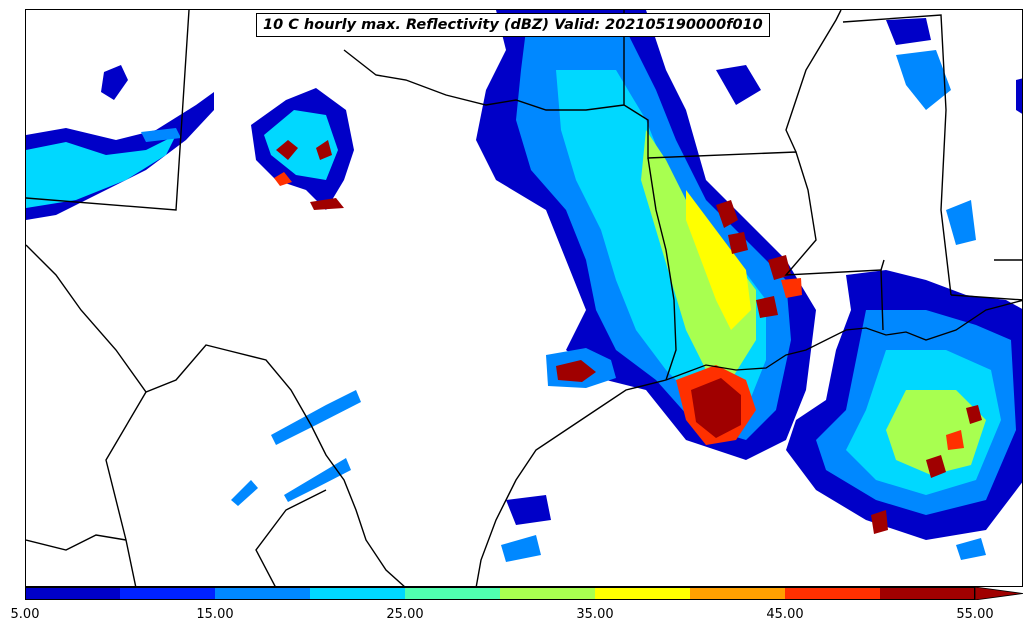  What do you see at coordinates (936, 432) in the screenshot?
I see `echo-east-green` at bounding box center [936, 432].